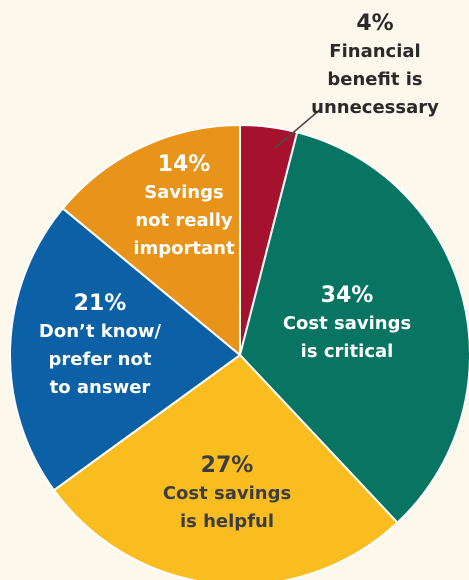  What do you see at coordinates (100, 331) in the screenshot?
I see `slice-text-label-3-line-0: Don’t know/` at bounding box center [100, 331].